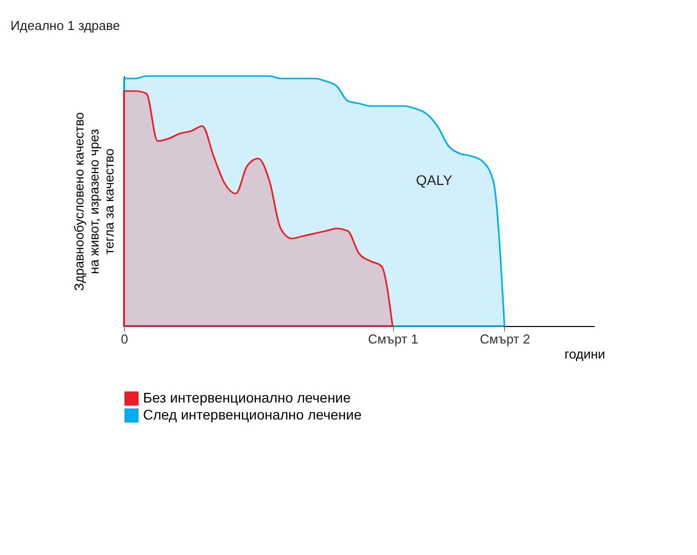  What do you see at coordinates (435, 180) in the screenshot?
I see `annotation: QALY` at bounding box center [435, 180].